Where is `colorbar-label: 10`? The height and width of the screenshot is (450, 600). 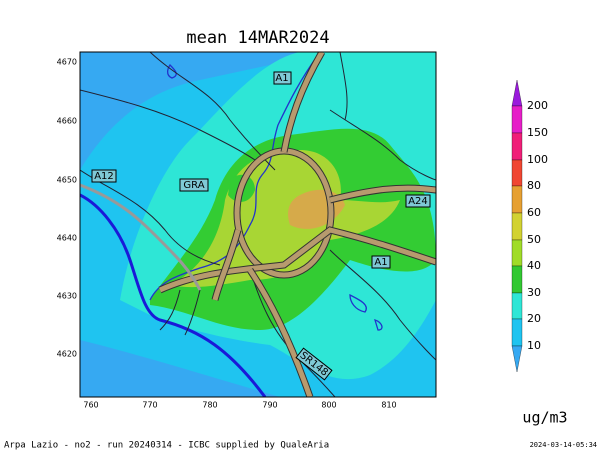 colorbar-label: 10 is located at coordinates (534, 345).